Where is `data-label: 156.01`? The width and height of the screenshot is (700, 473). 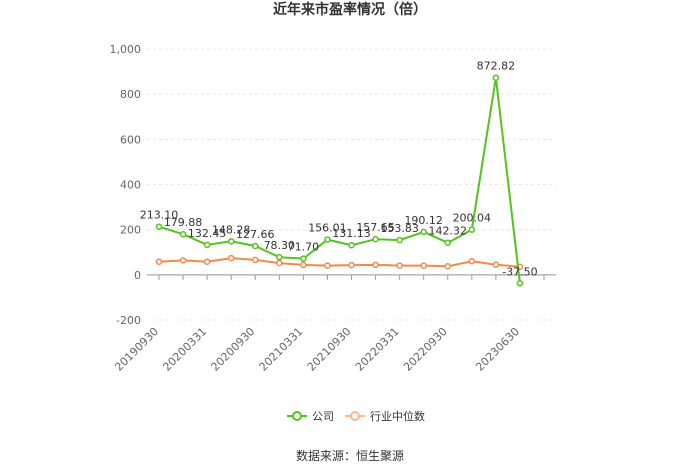 data-label: 156.01 is located at coordinates (327, 228).